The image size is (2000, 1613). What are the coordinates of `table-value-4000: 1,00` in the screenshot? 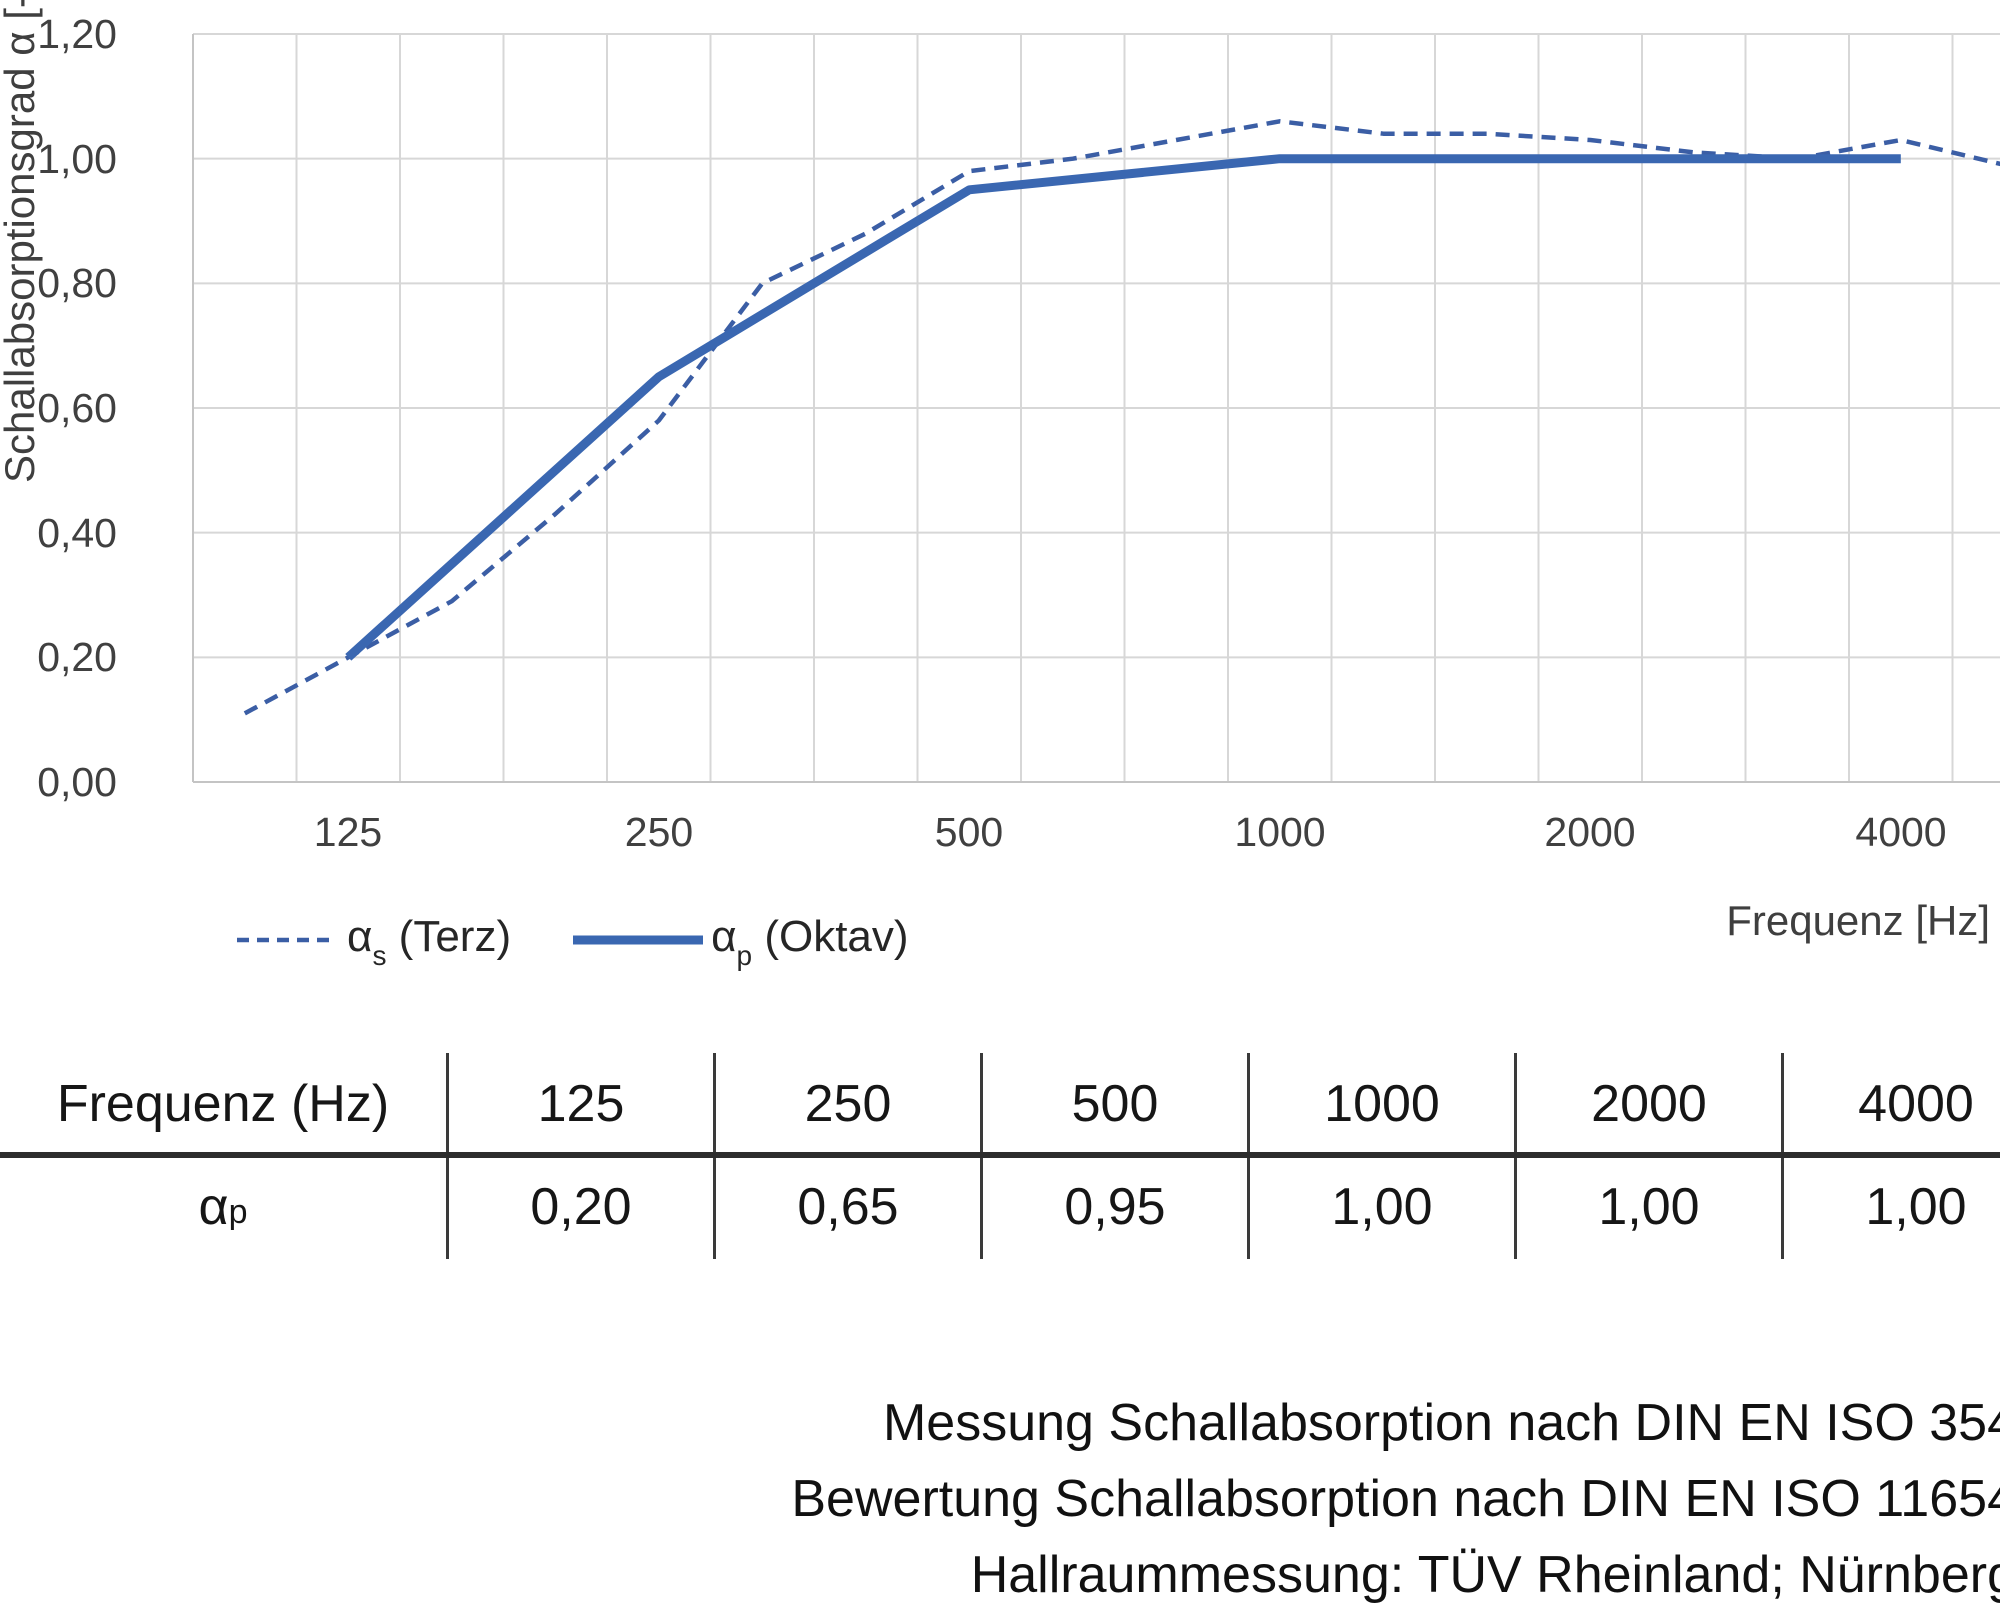 It's located at (1890, 1206).